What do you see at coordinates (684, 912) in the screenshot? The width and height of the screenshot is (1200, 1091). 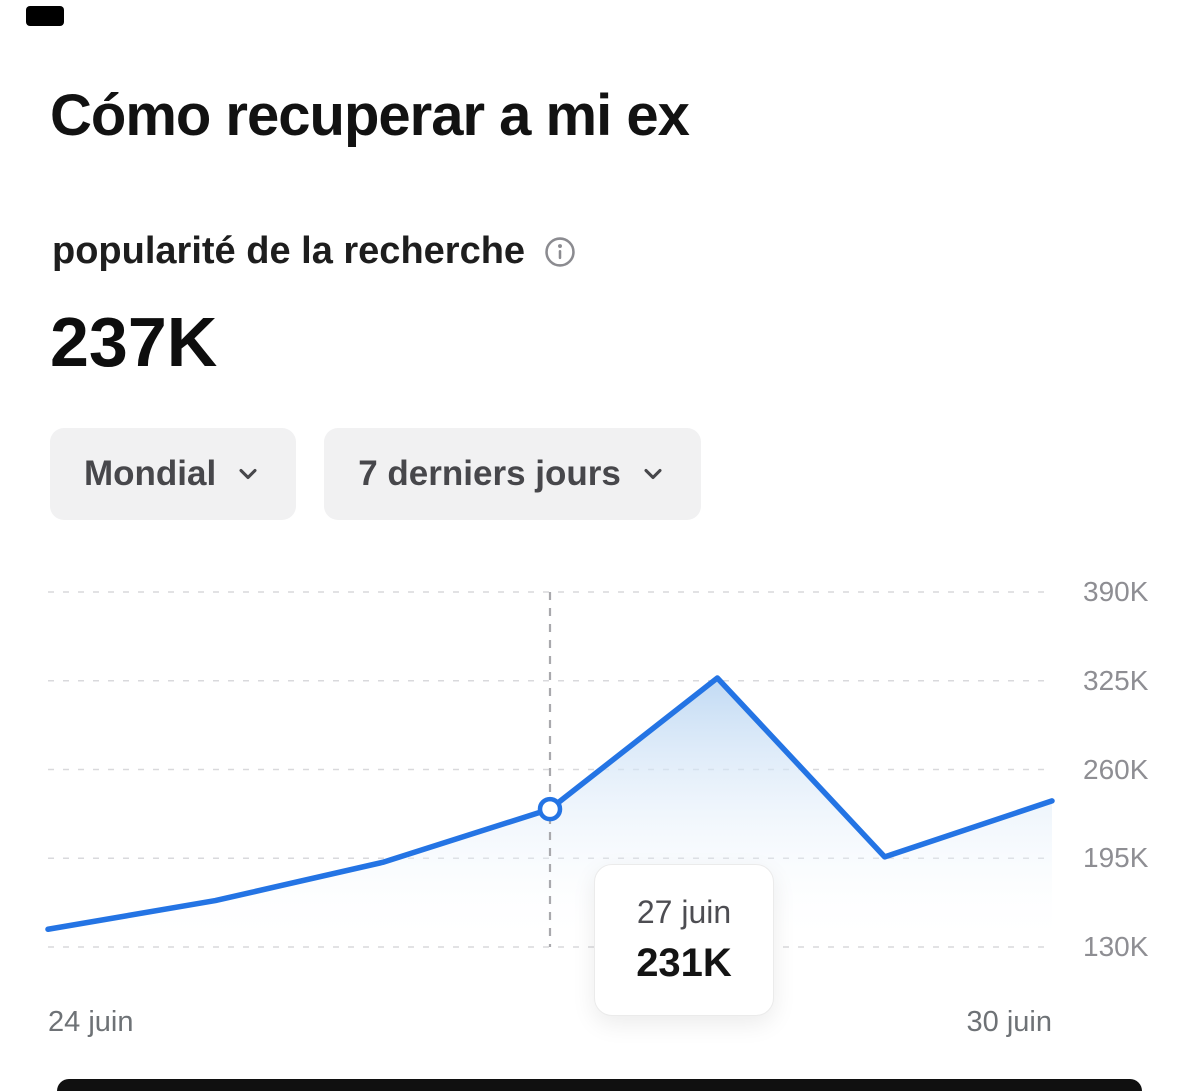 I see `tooltip-date: 27 juin` at bounding box center [684, 912].